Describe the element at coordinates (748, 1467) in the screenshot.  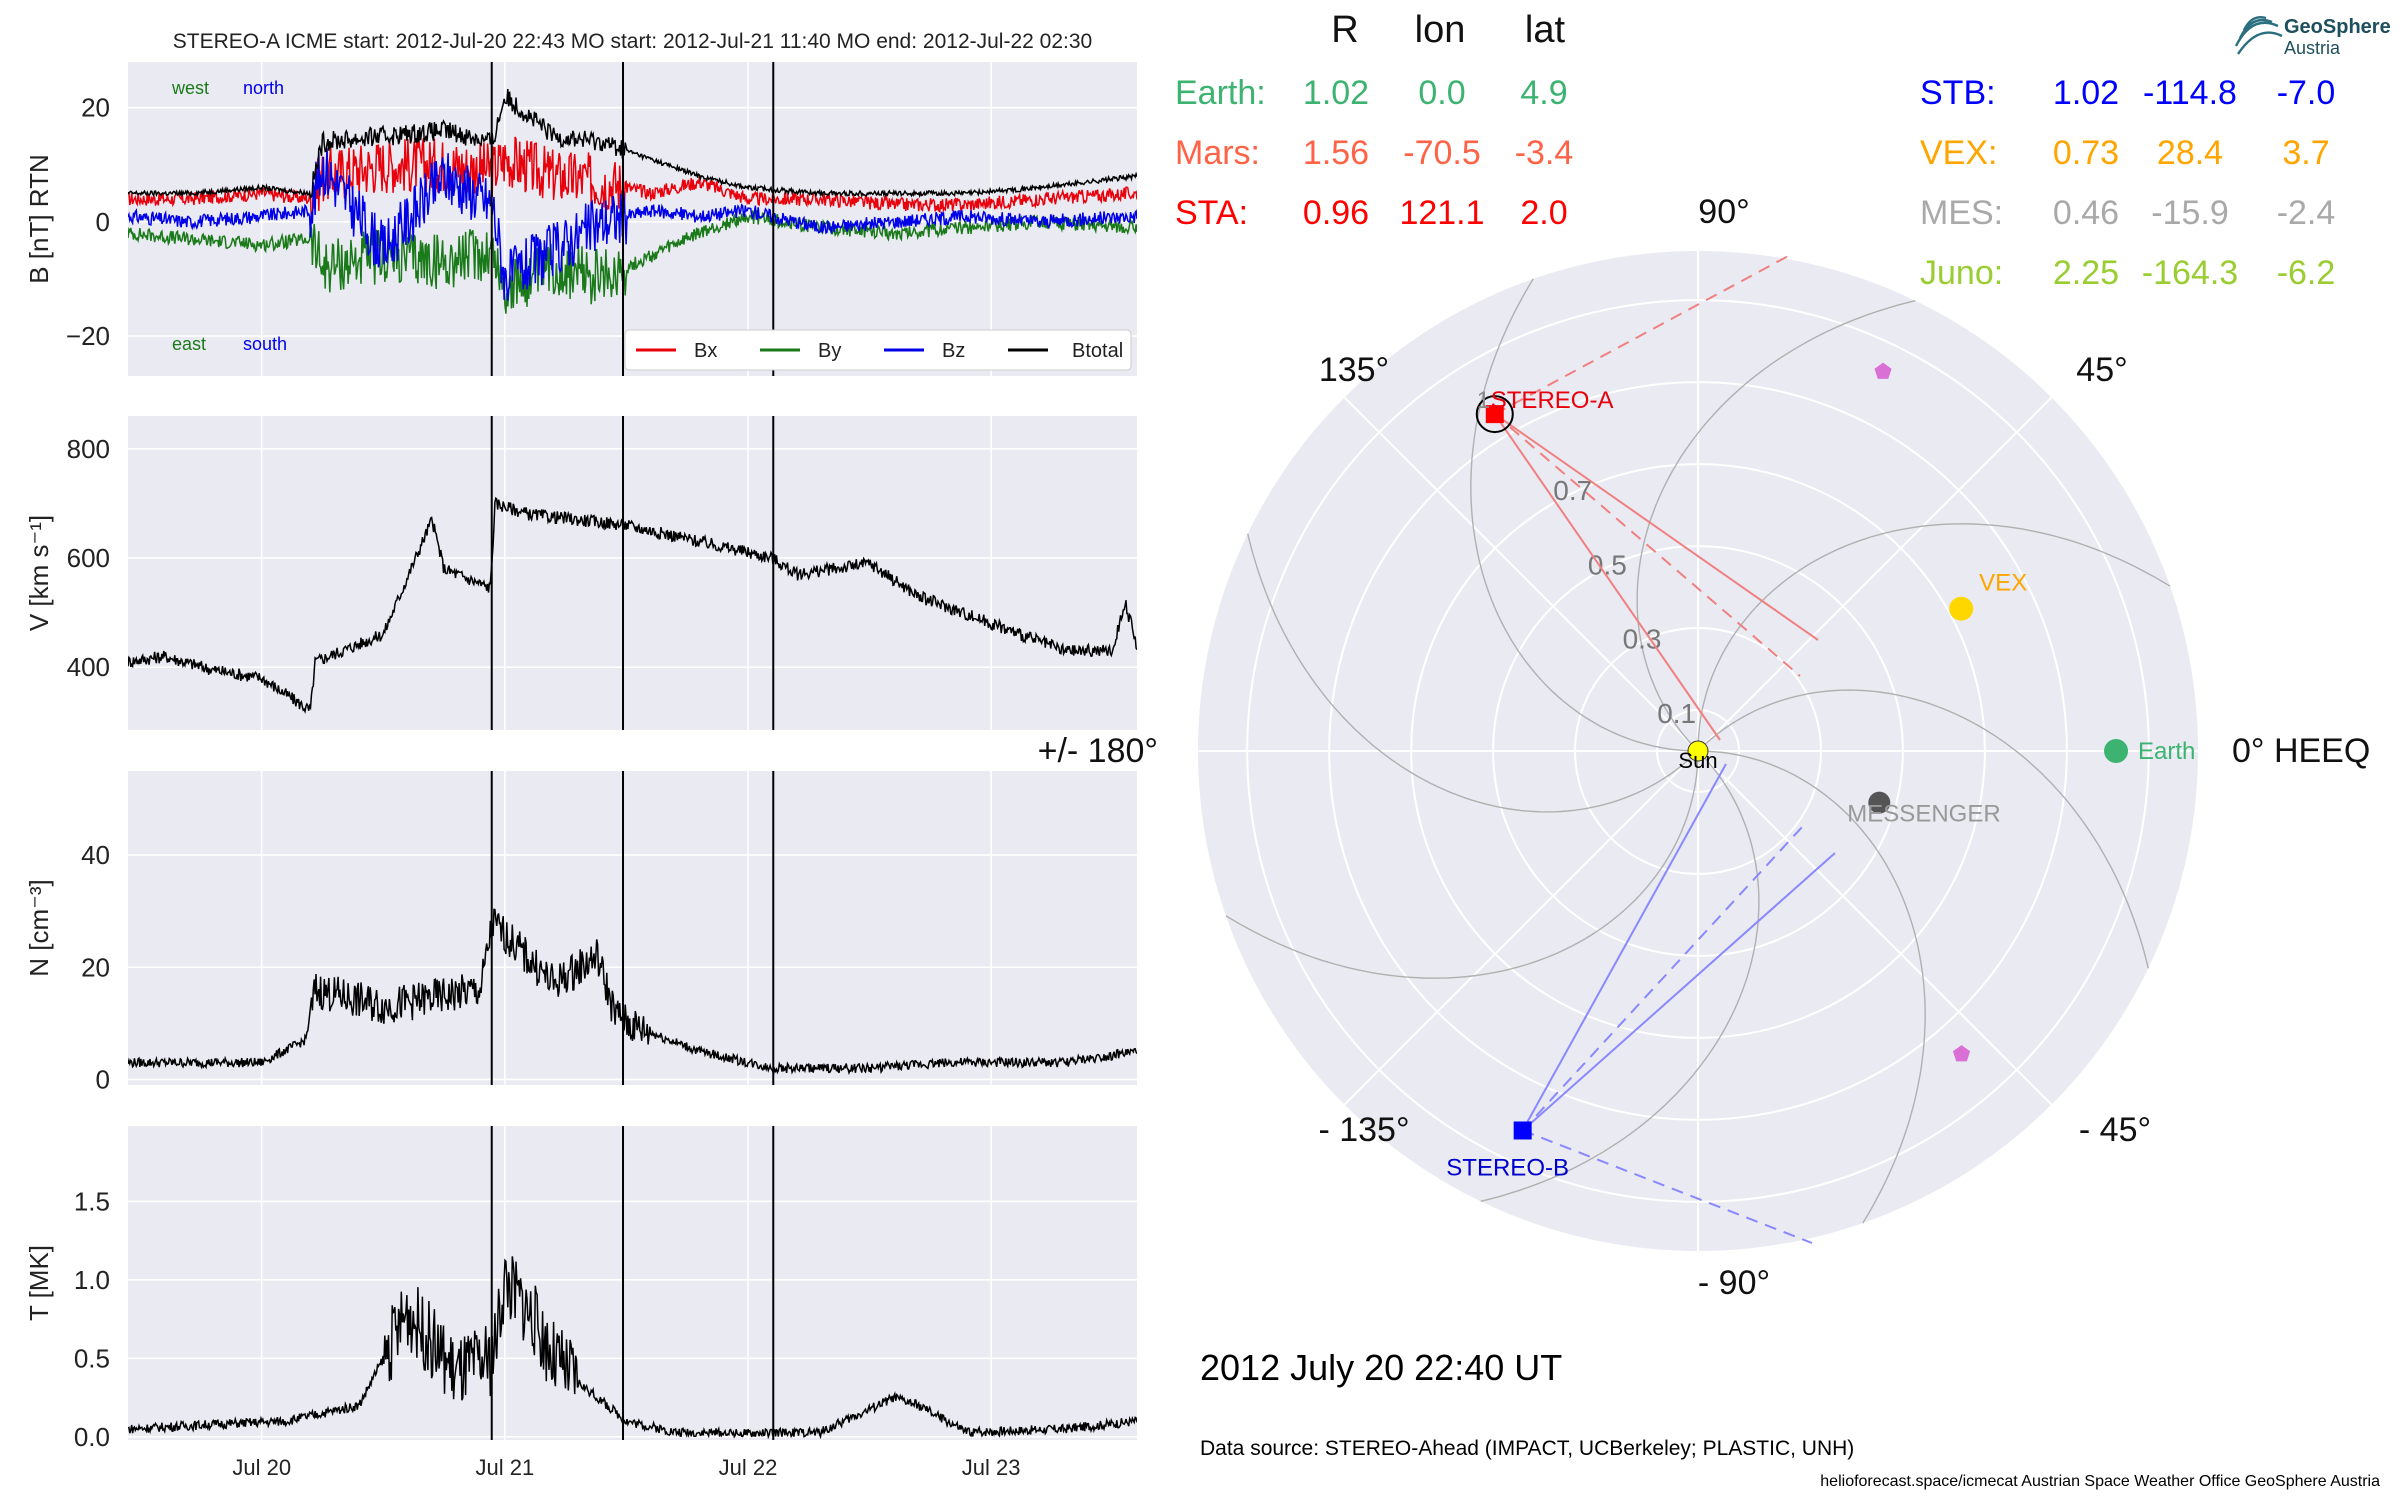
I see `x-tick-label: Jul 22` at that location.